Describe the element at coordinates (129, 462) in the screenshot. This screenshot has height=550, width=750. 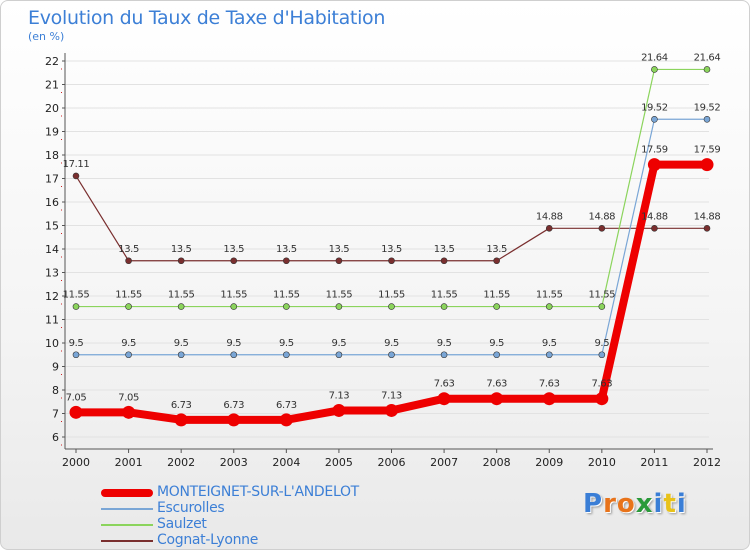
I see `x-tick-label: 2001` at that location.